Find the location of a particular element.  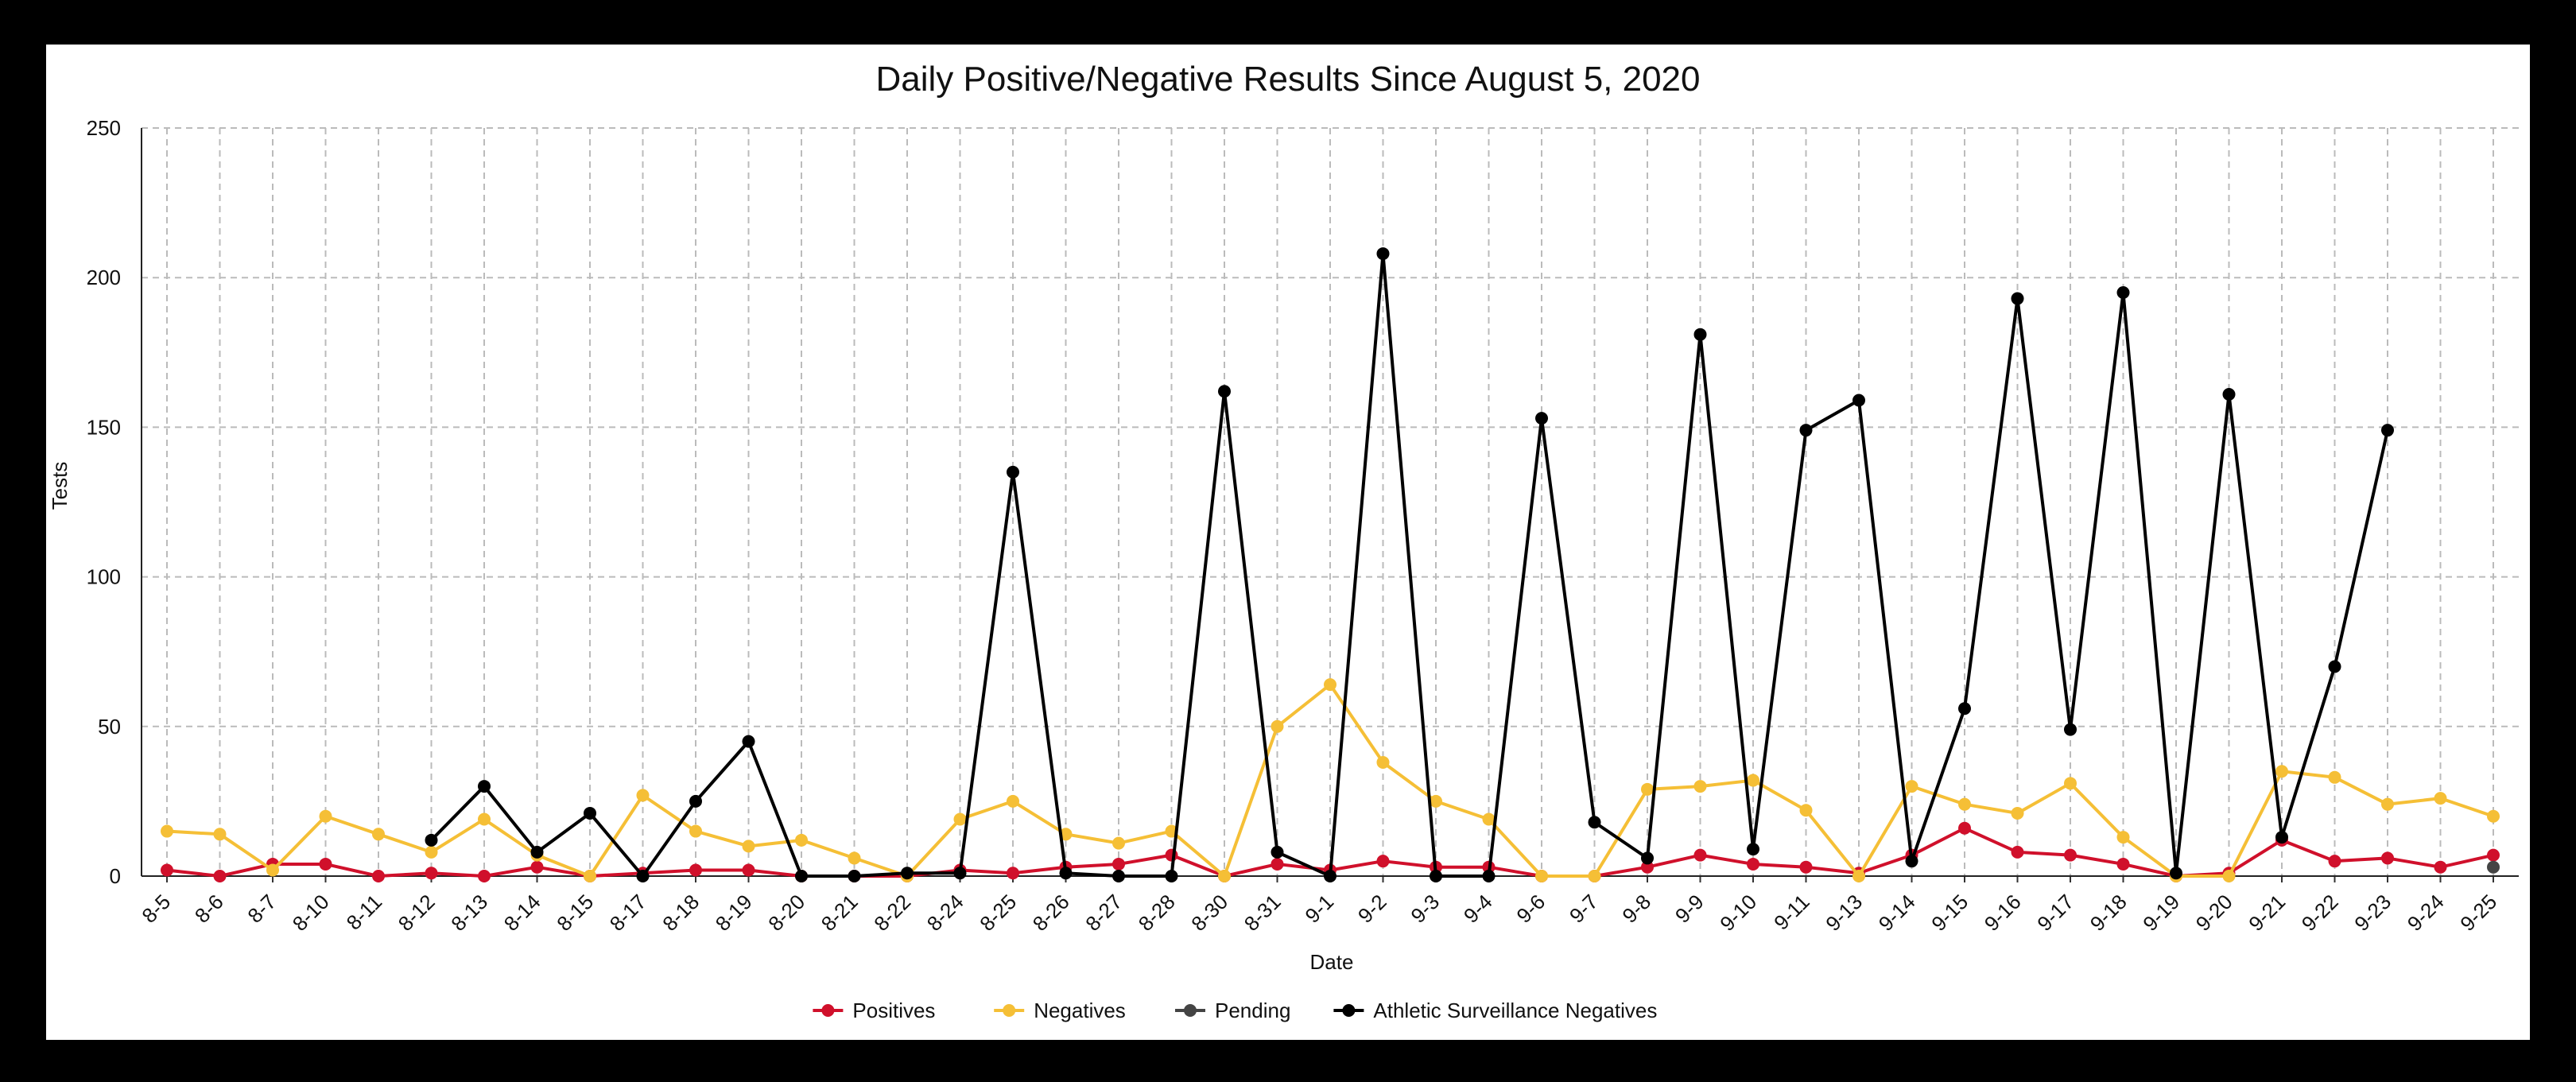

x-tick-label: 9-10 is located at coordinates (1738, 913).